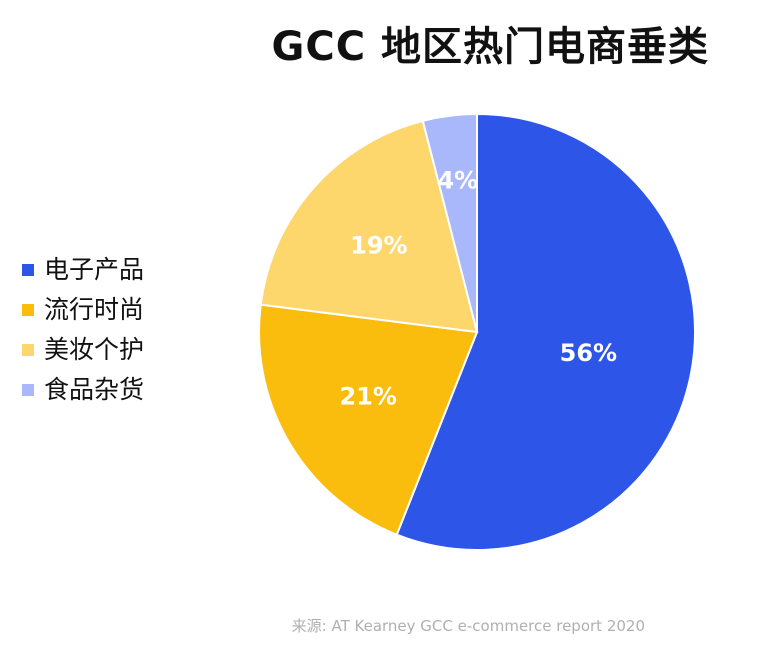 This screenshot has width=781, height=652. Describe the element at coordinates (588, 353) in the screenshot. I see `slice-value-label: 56%` at that location.